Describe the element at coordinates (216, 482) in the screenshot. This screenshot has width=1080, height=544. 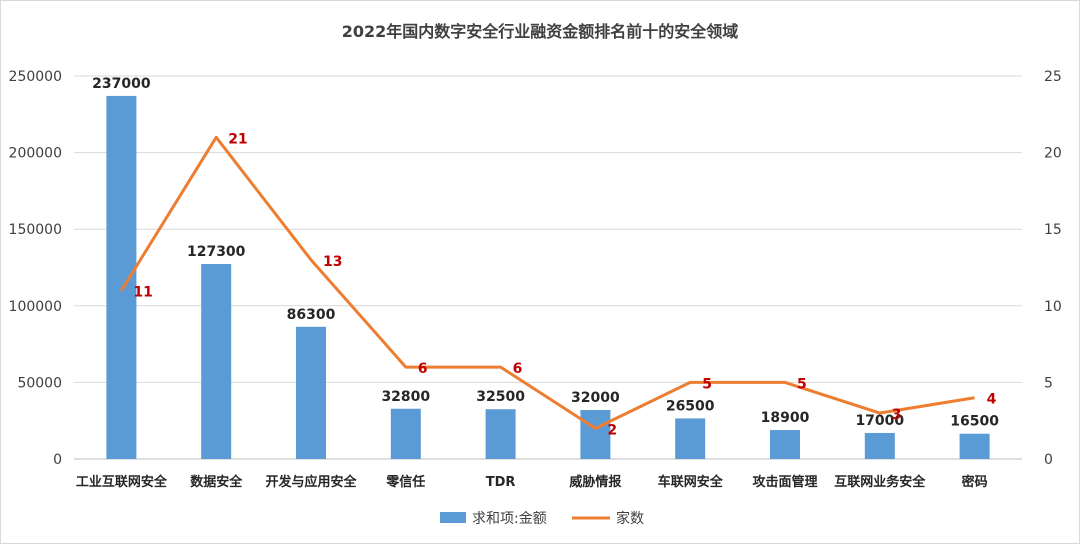
I see `category-label: 数据安全` at that location.